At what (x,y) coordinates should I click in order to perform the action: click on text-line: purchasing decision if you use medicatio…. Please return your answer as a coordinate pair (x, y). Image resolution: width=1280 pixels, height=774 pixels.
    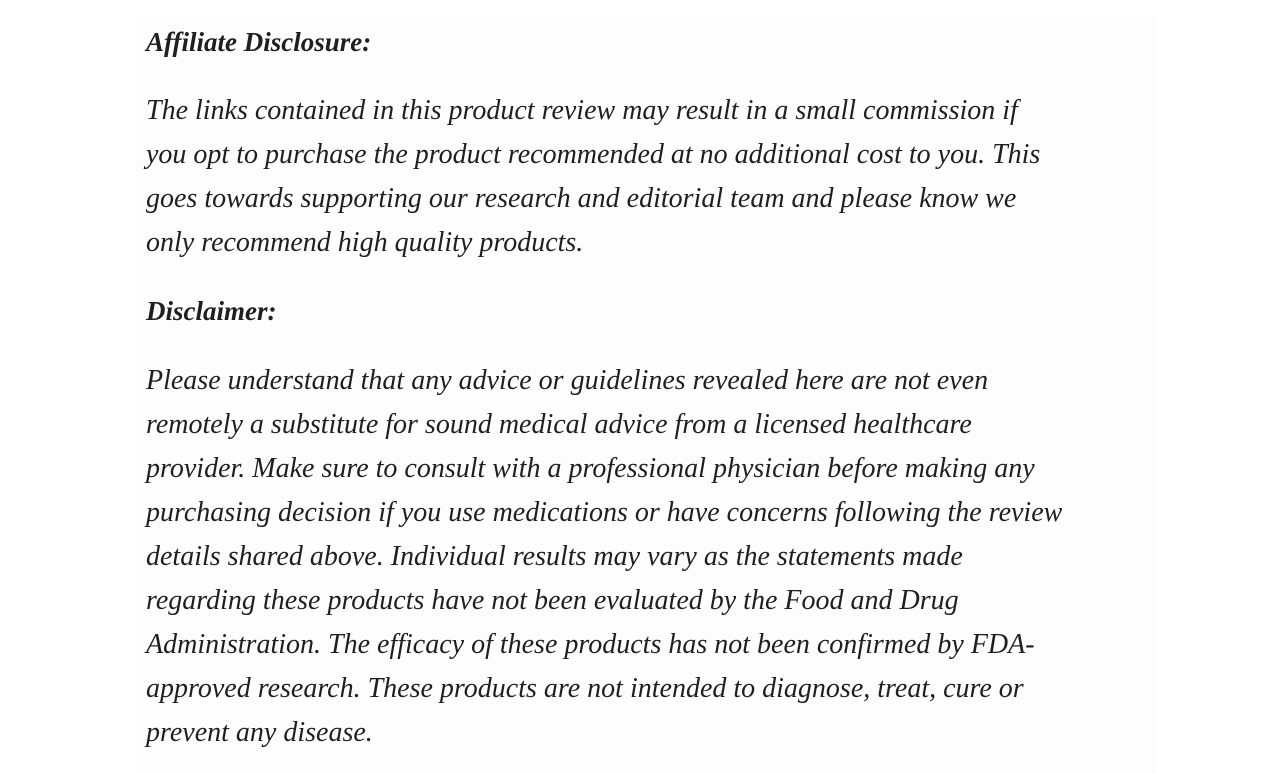
    Looking at the image, I should click on (604, 512).